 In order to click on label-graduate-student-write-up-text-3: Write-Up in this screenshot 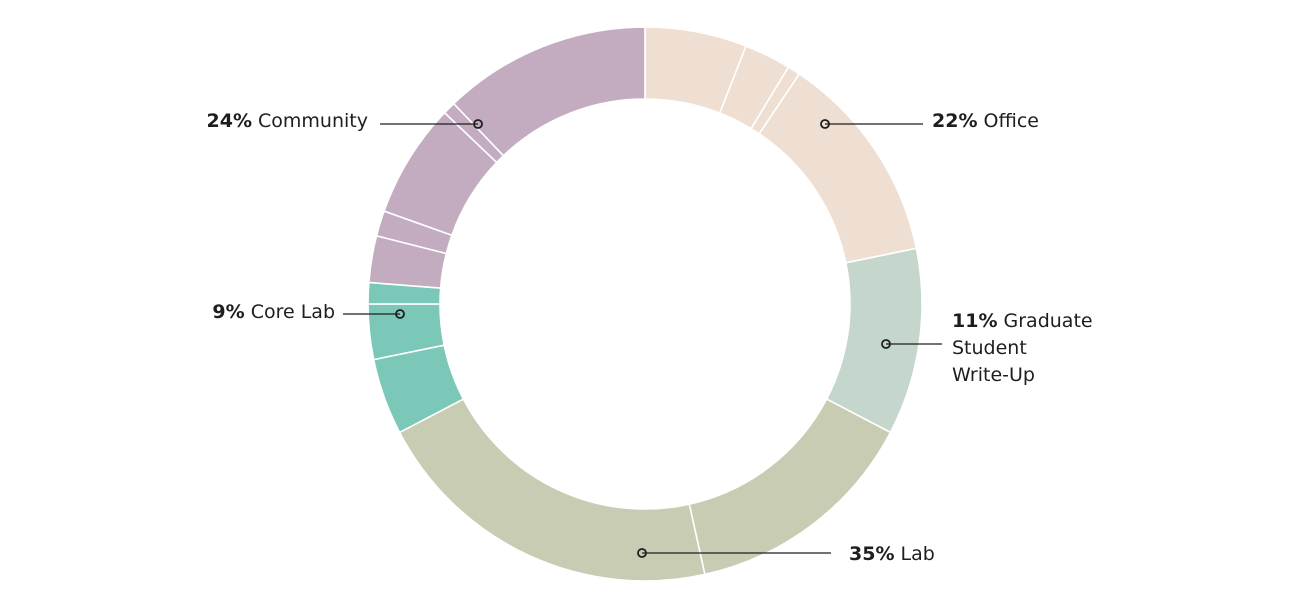, I will do `click(993, 375)`.